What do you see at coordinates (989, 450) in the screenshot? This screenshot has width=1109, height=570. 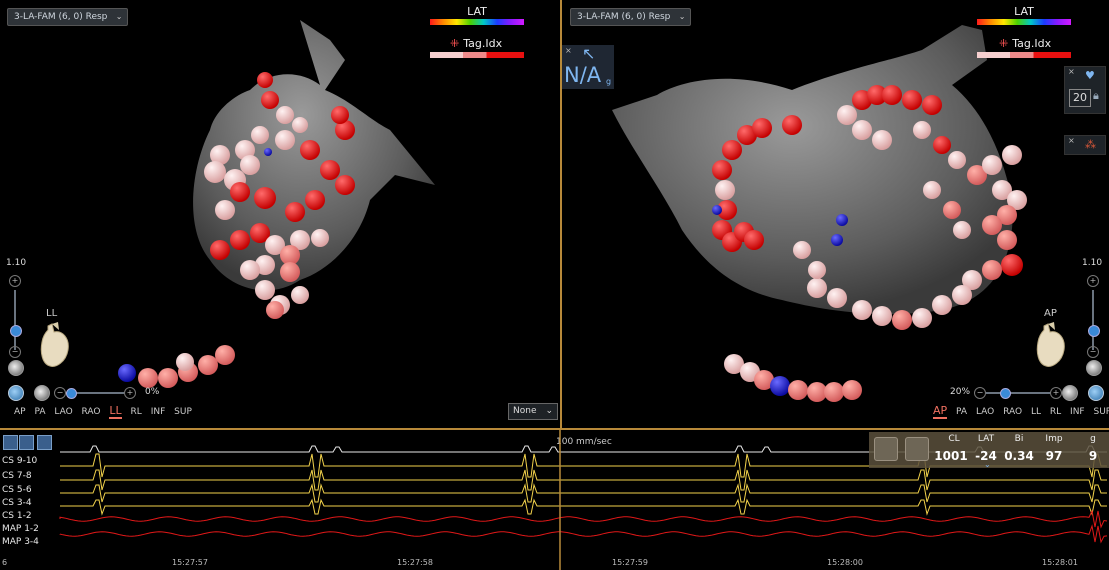 I see `measurement-panel: CL LAT Bi Imp g 1001 -24 0.34 97 9 ⌄` at bounding box center [989, 450].